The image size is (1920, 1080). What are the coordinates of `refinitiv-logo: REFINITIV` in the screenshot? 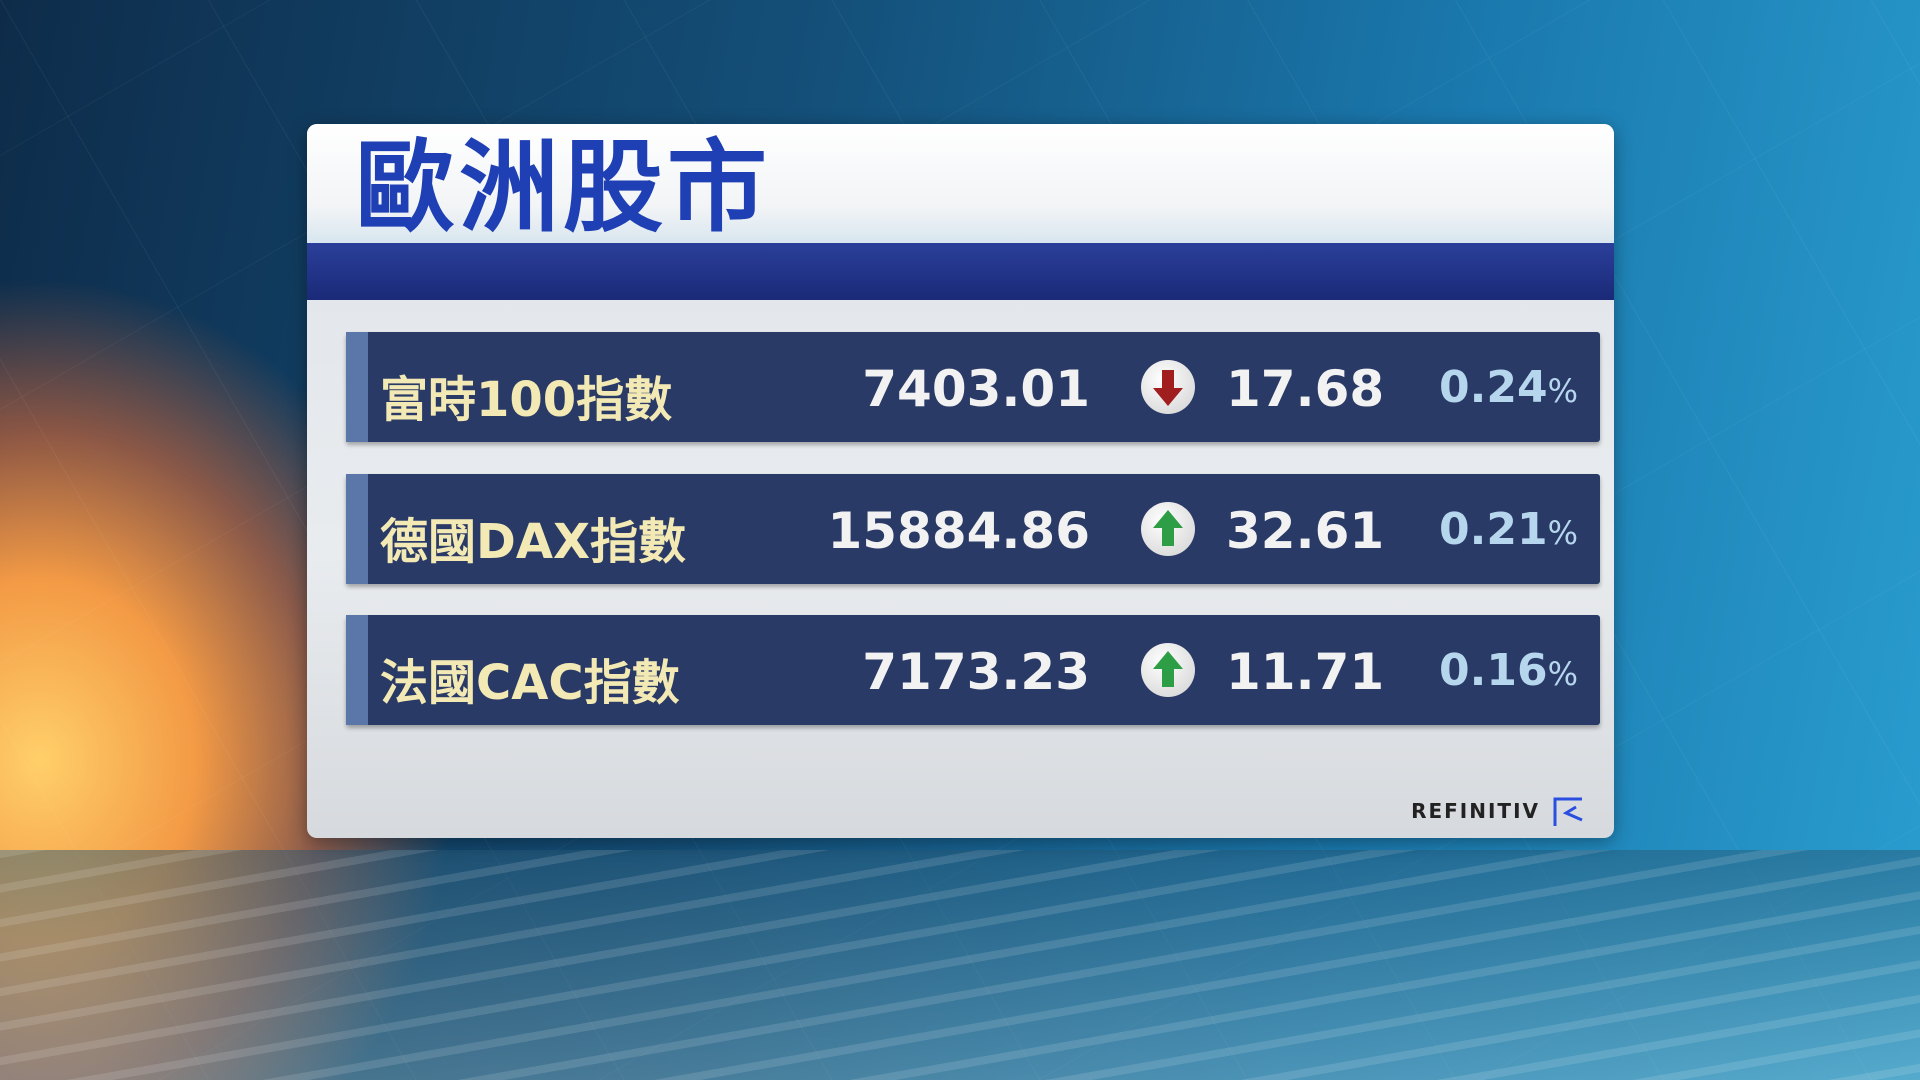 It's located at (1497, 811).